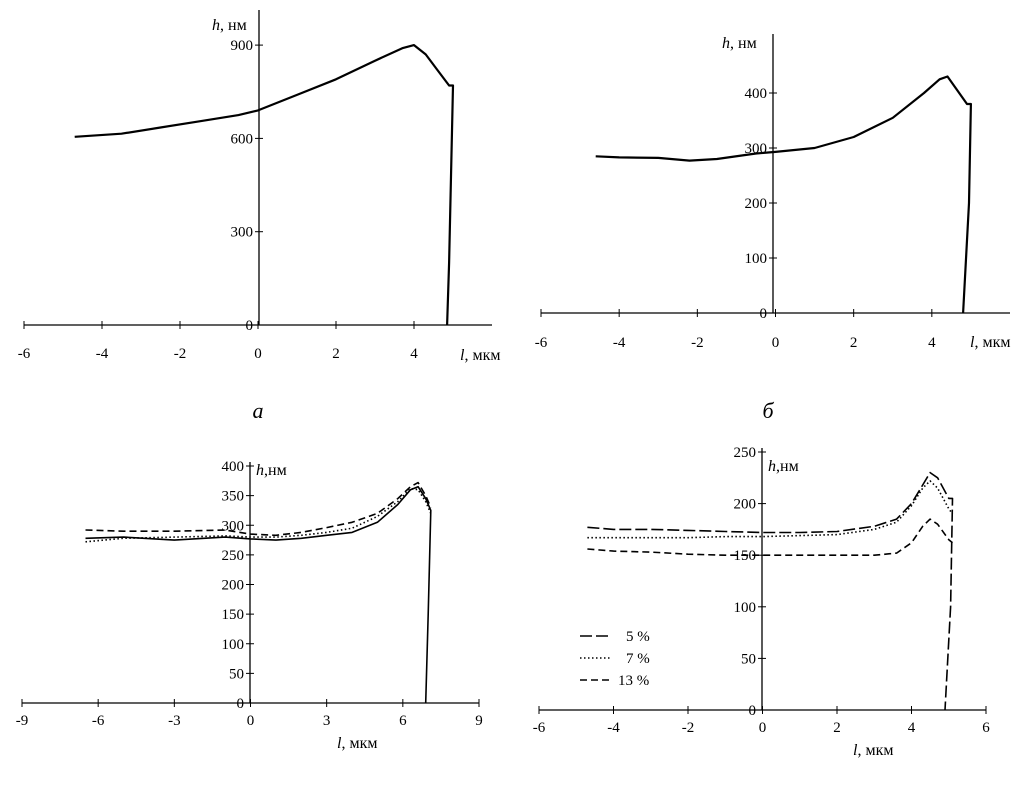 The width and height of the screenshot is (1027, 795). Describe the element at coordinates (768, 410) in the screenshot. I see `panel-label: б` at that location.